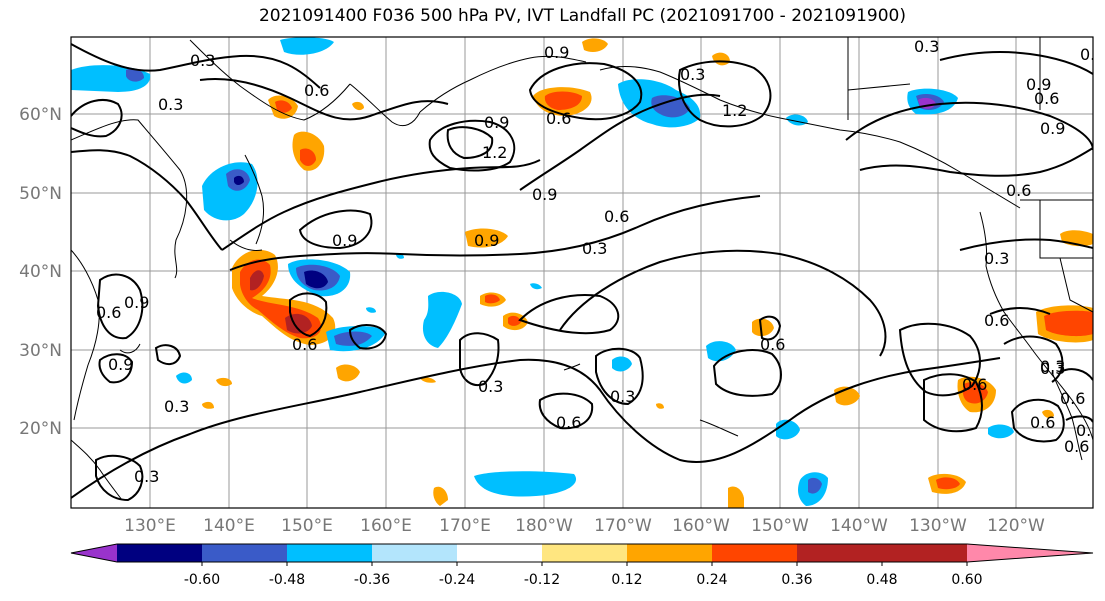 The width and height of the screenshot is (1105, 601). Describe the element at coordinates (711, 580) in the screenshot. I see `colorbar-tick-label: 0.24` at that location.